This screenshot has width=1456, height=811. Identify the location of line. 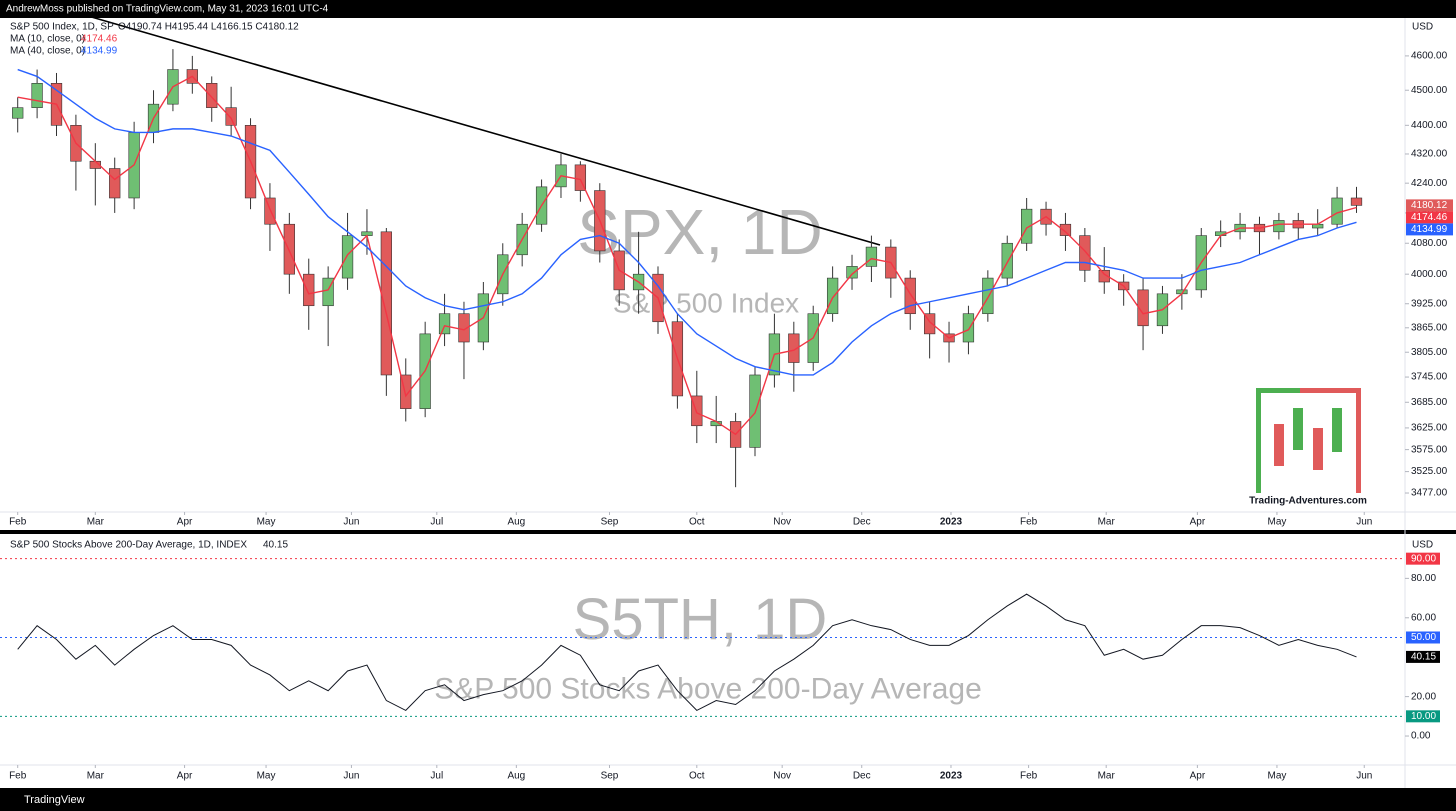
(687, 652).